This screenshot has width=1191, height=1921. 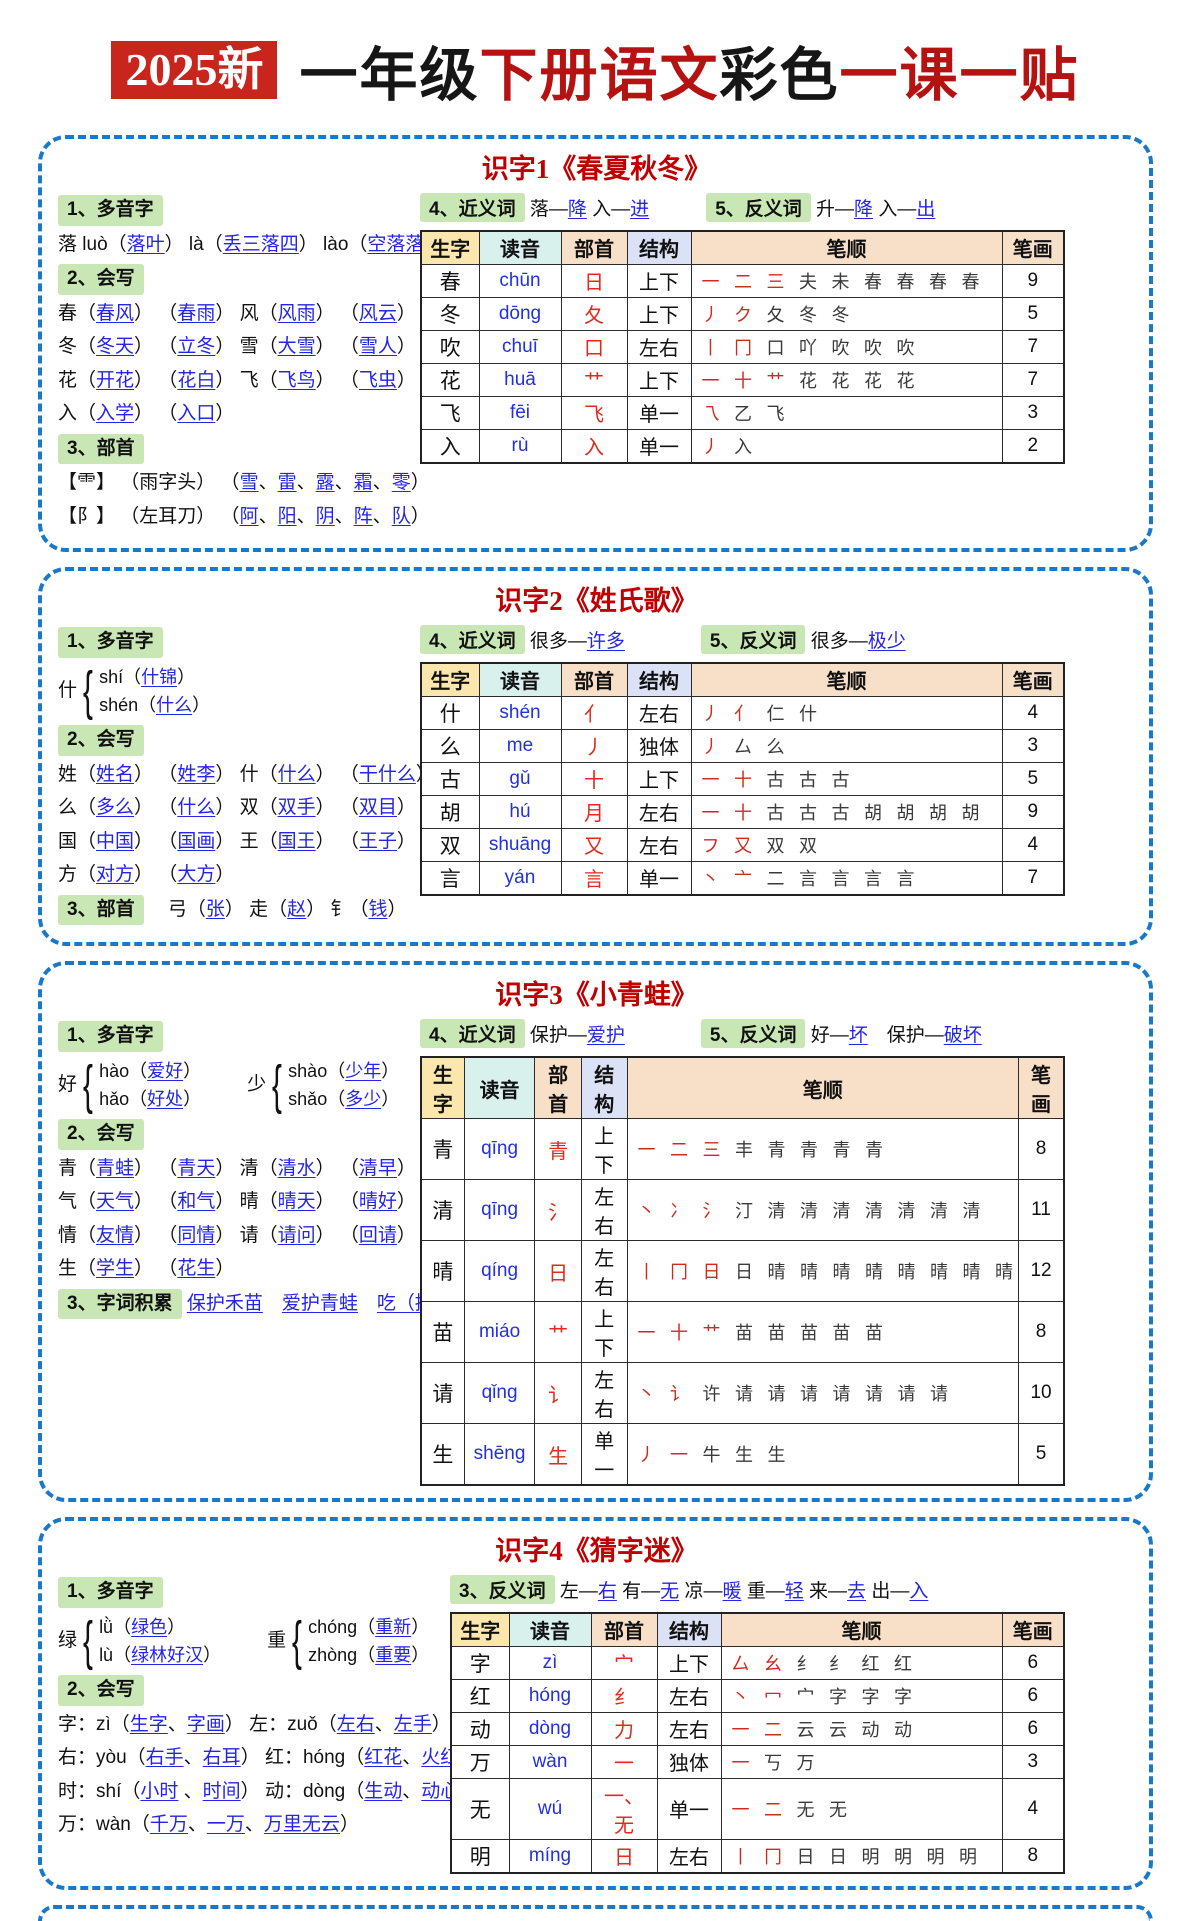 What do you see at coordinates (1033, 1856) in the screenshot?
I see `stroke-count-cell: 8` at bounding box center [1033, 1856].